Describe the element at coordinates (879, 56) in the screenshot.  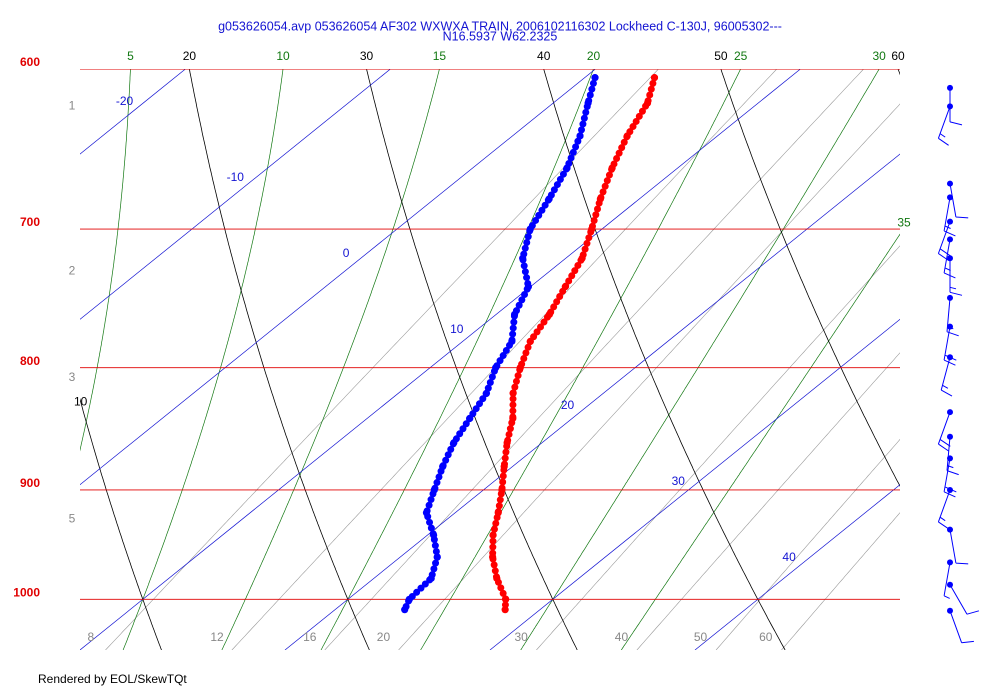
I see `moist-adiabat-label: 30` at that location.